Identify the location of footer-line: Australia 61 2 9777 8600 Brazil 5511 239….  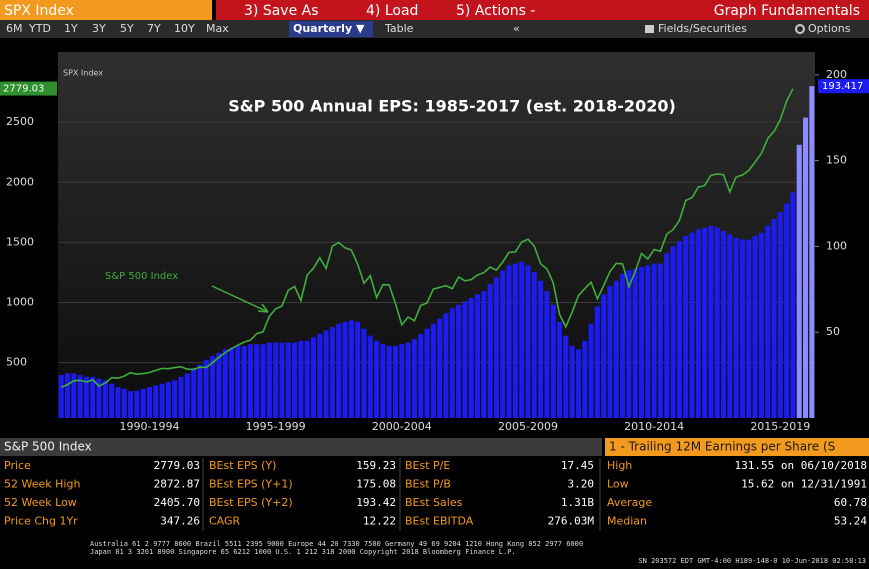
(336, 544).